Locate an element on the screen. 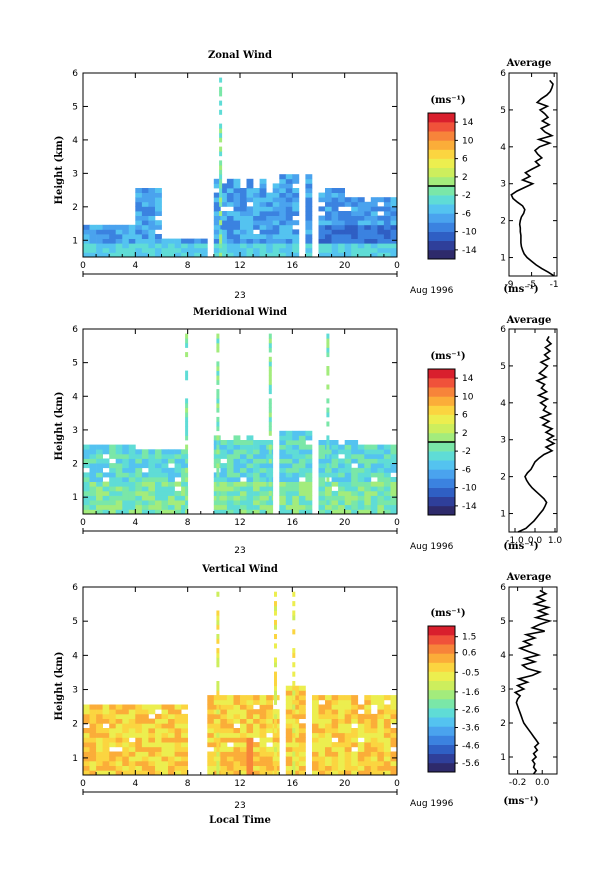 The width and height of the screenshot is (612, 873). colorbar-tick-label: -5.6 is located at coordinates (471, 764).